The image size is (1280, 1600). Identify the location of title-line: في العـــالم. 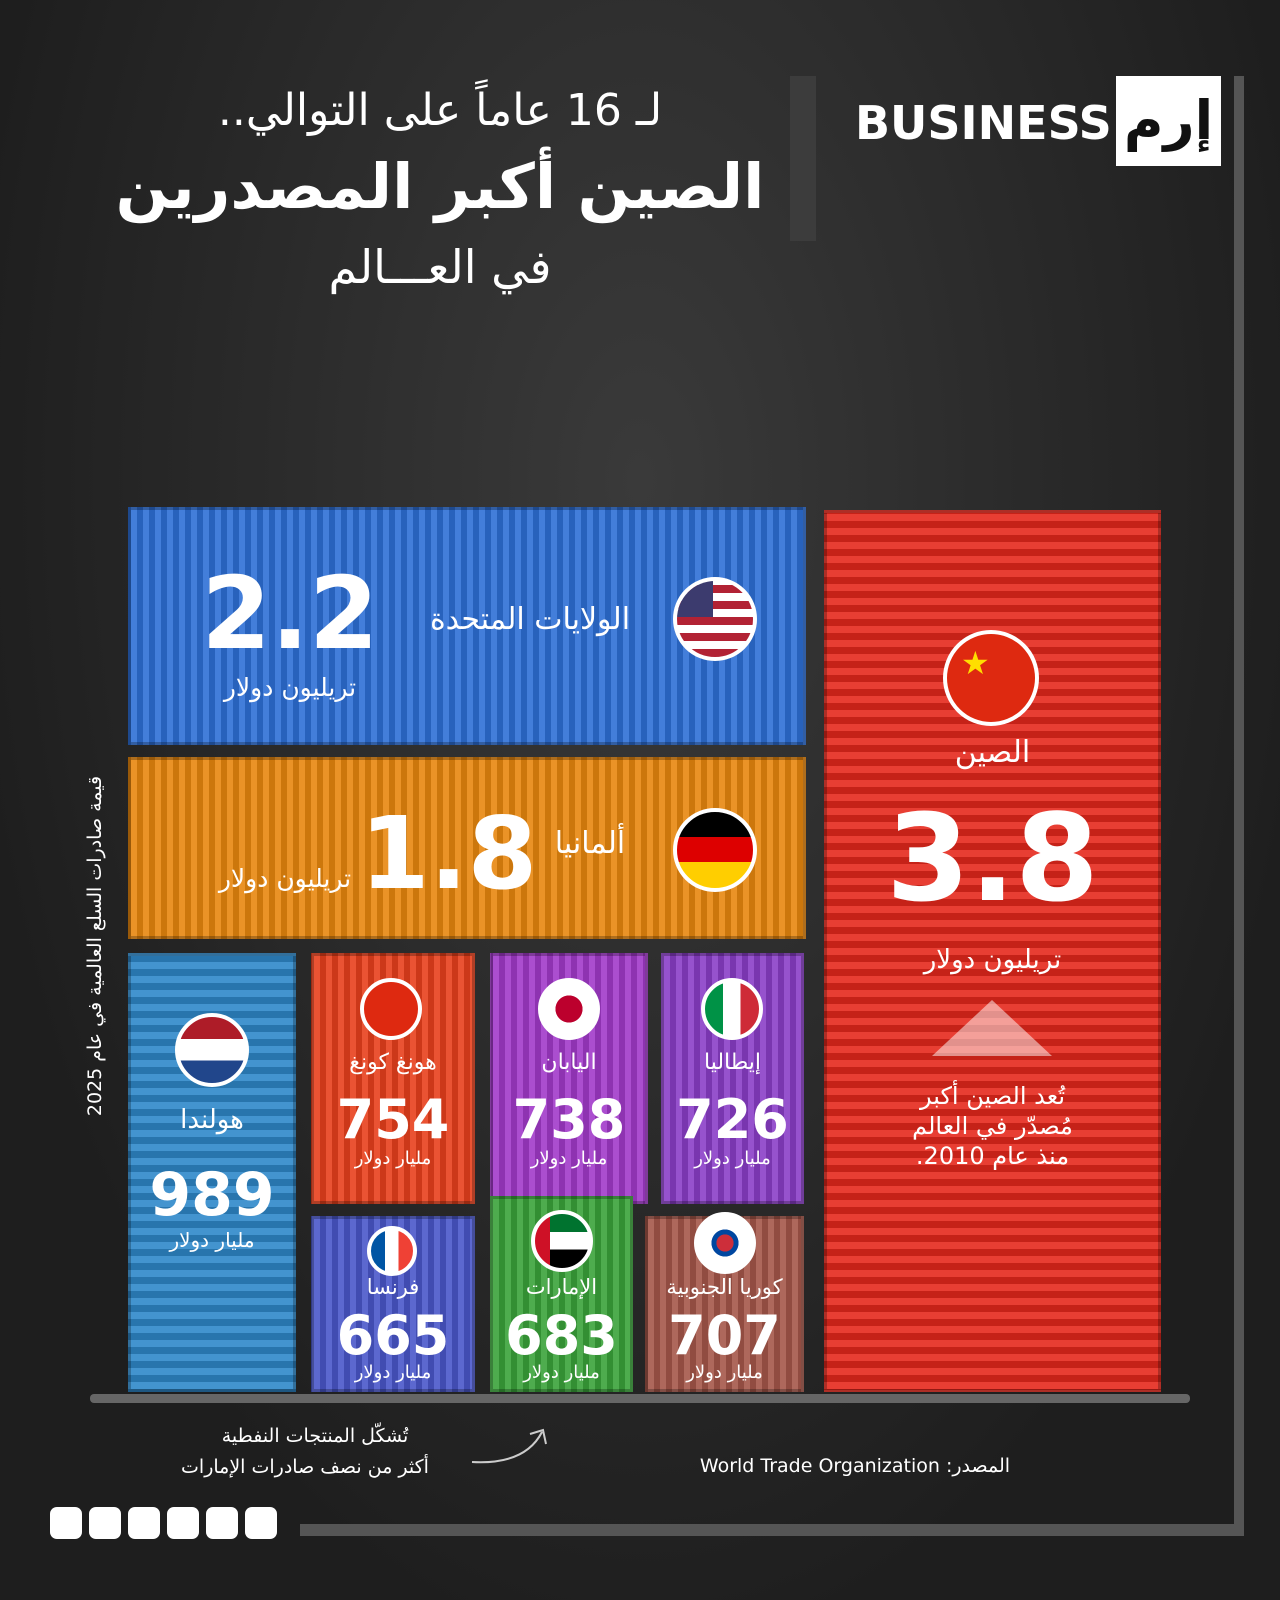
(440, 267).